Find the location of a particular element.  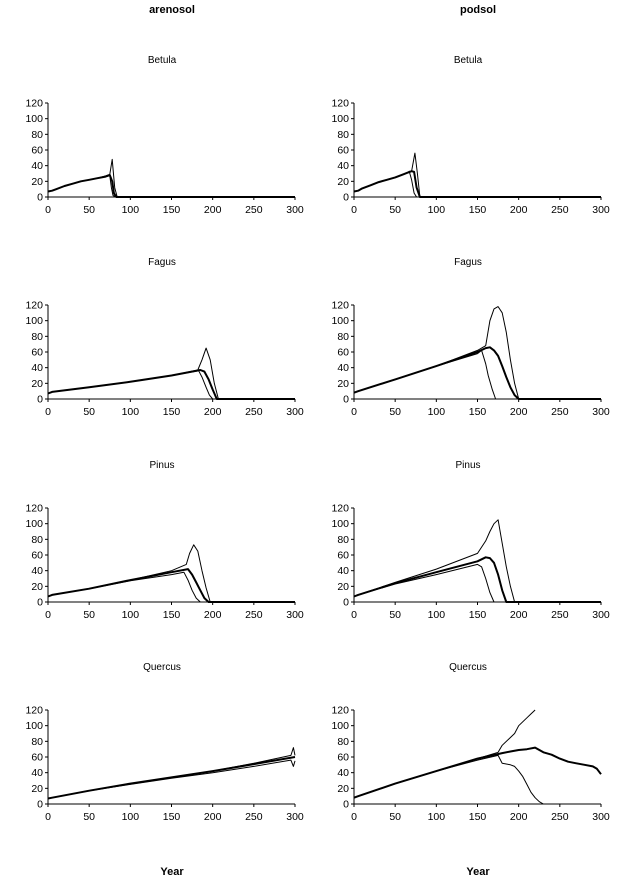

chart-title: Fagus is located at coordinates (468, 262).